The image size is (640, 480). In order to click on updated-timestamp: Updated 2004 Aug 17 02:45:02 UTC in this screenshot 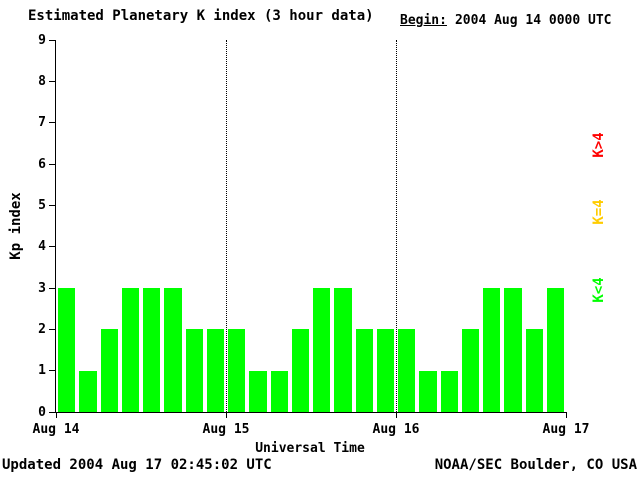, I will do `click(137, 465)`.